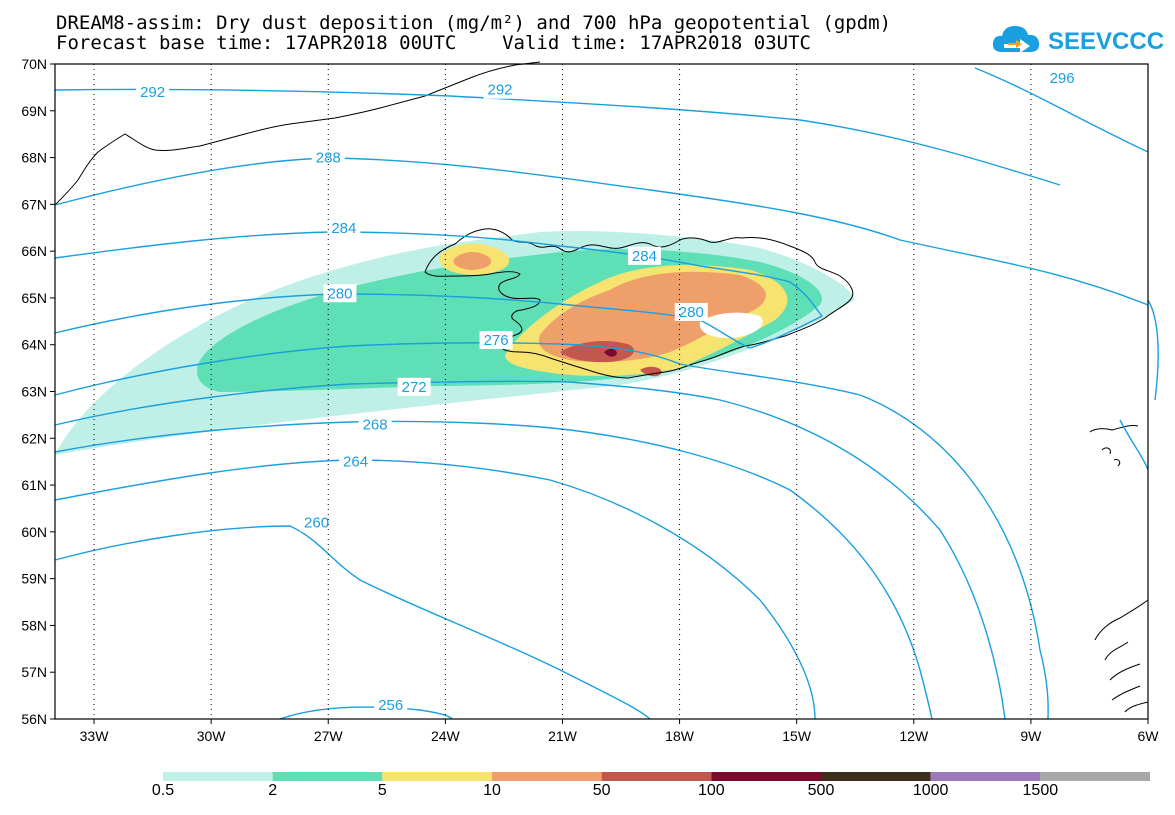 This screenshot has width=1175, height=815. What do you see at coordinates (34, 345) in the screenshot?
I see `lat-tick-label: 64N` at bounding box center [34, 345].